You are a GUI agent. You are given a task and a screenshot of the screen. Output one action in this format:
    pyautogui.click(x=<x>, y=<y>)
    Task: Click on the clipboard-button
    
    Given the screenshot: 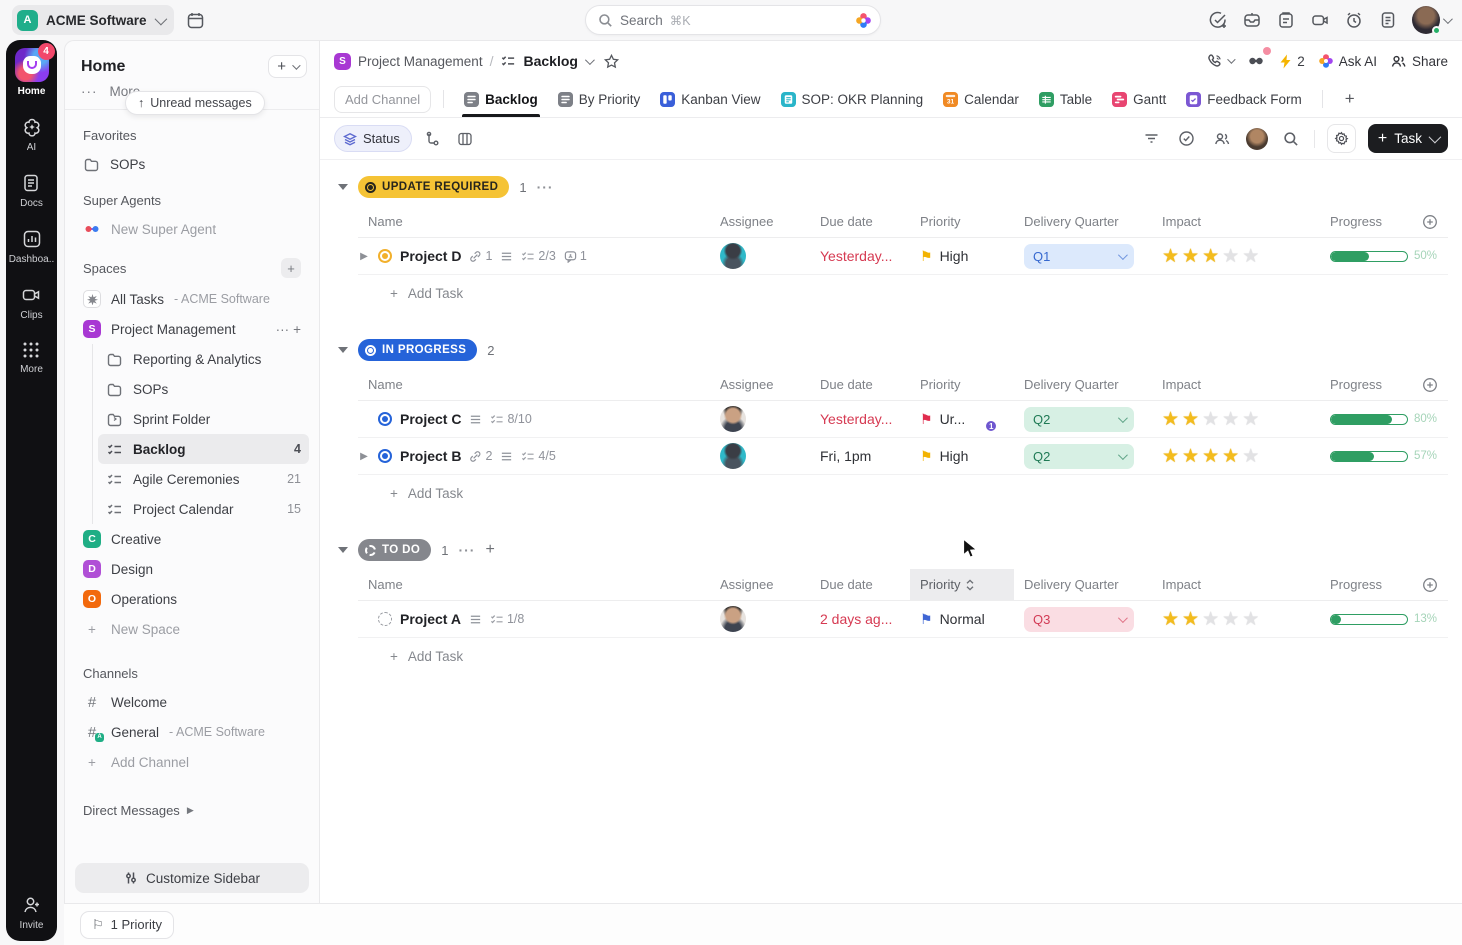 What is the action you would take?
    pyautogui.click(x=1286, y=20)
    